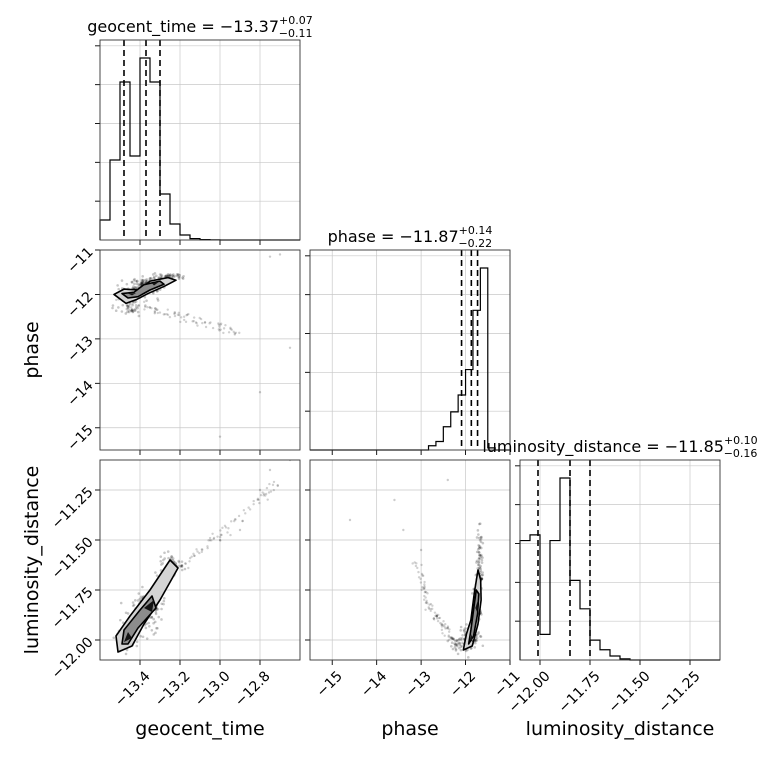 The height and width of the screenshot is (760, 760). Describe the element at coordinates (330, 684) in the screenshot. I see `x-tick-label: −15` at that location.